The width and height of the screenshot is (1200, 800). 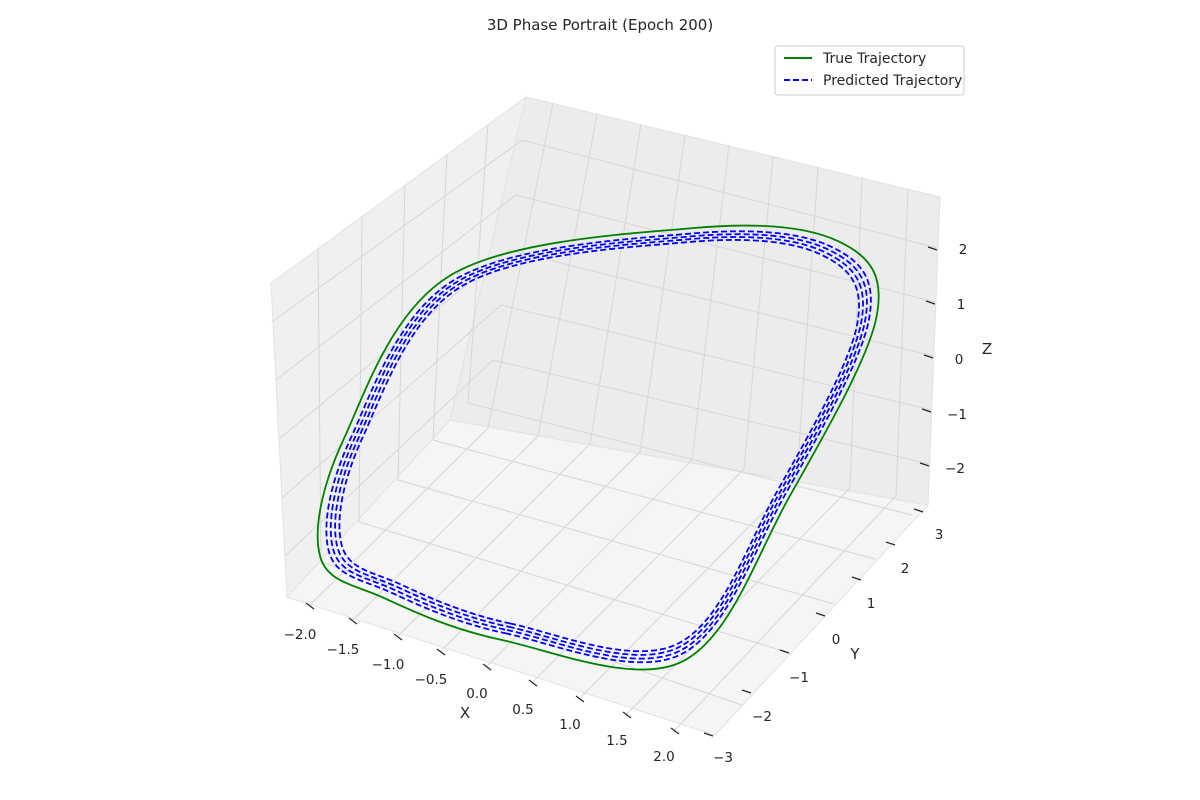 I want to click on y-tick-label: 0, so click(x=836, y=640).